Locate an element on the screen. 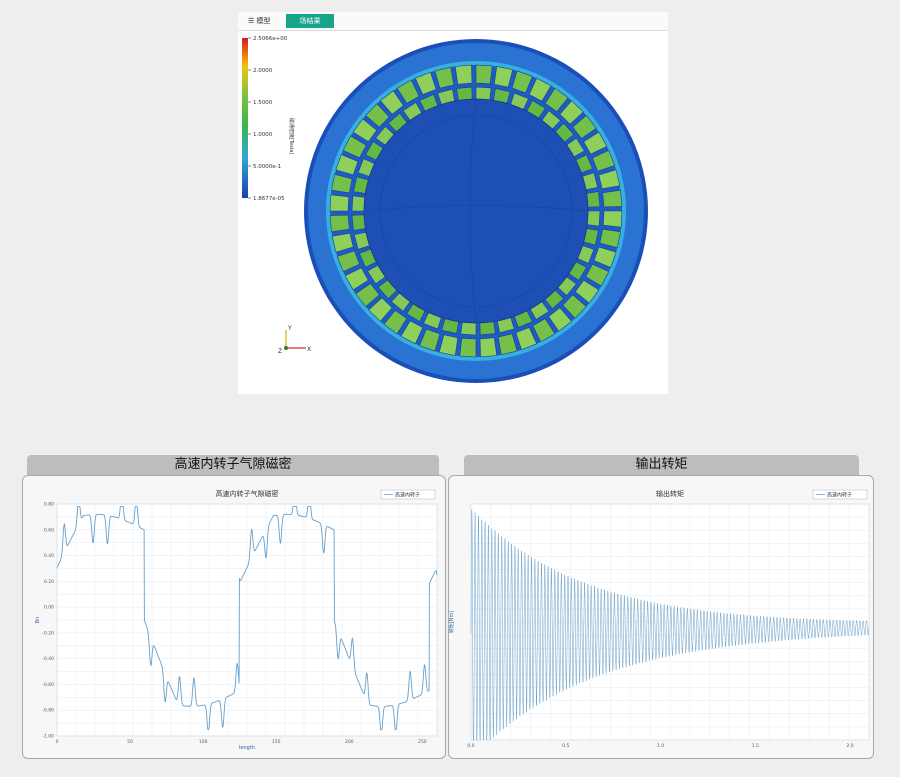 The image size is (900, 777). torque-series is located at coordinates (670, 625).